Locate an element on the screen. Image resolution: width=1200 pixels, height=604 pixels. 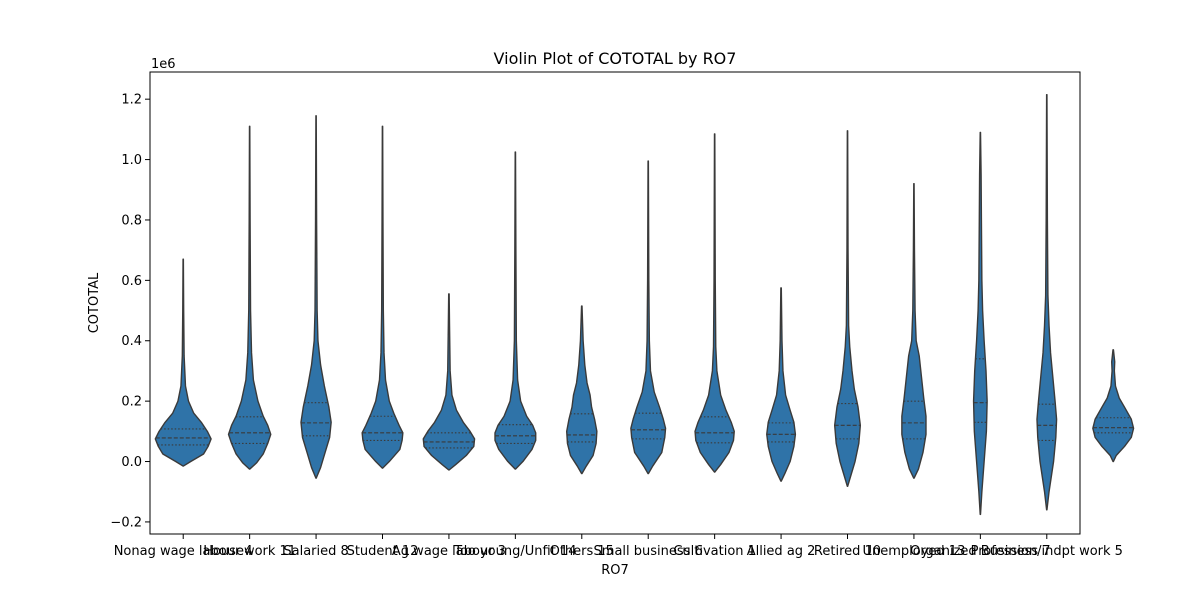
x-tick-label: Cultivation 1 is located at coordinates (714, 551).